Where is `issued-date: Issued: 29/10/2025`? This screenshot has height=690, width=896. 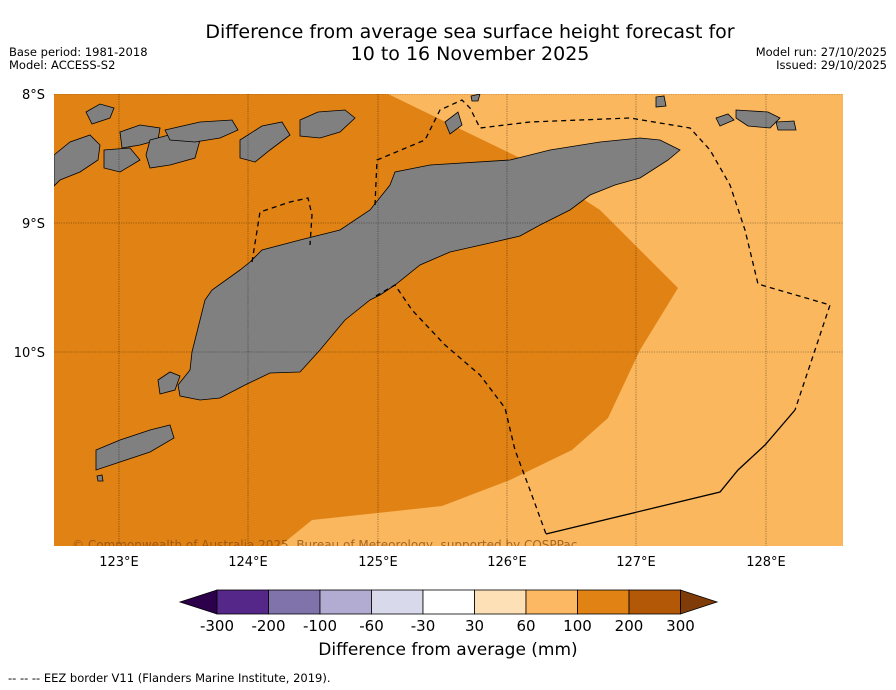
issued-date: Issued: 29/10/2025 is located at coordinates (831, 65).